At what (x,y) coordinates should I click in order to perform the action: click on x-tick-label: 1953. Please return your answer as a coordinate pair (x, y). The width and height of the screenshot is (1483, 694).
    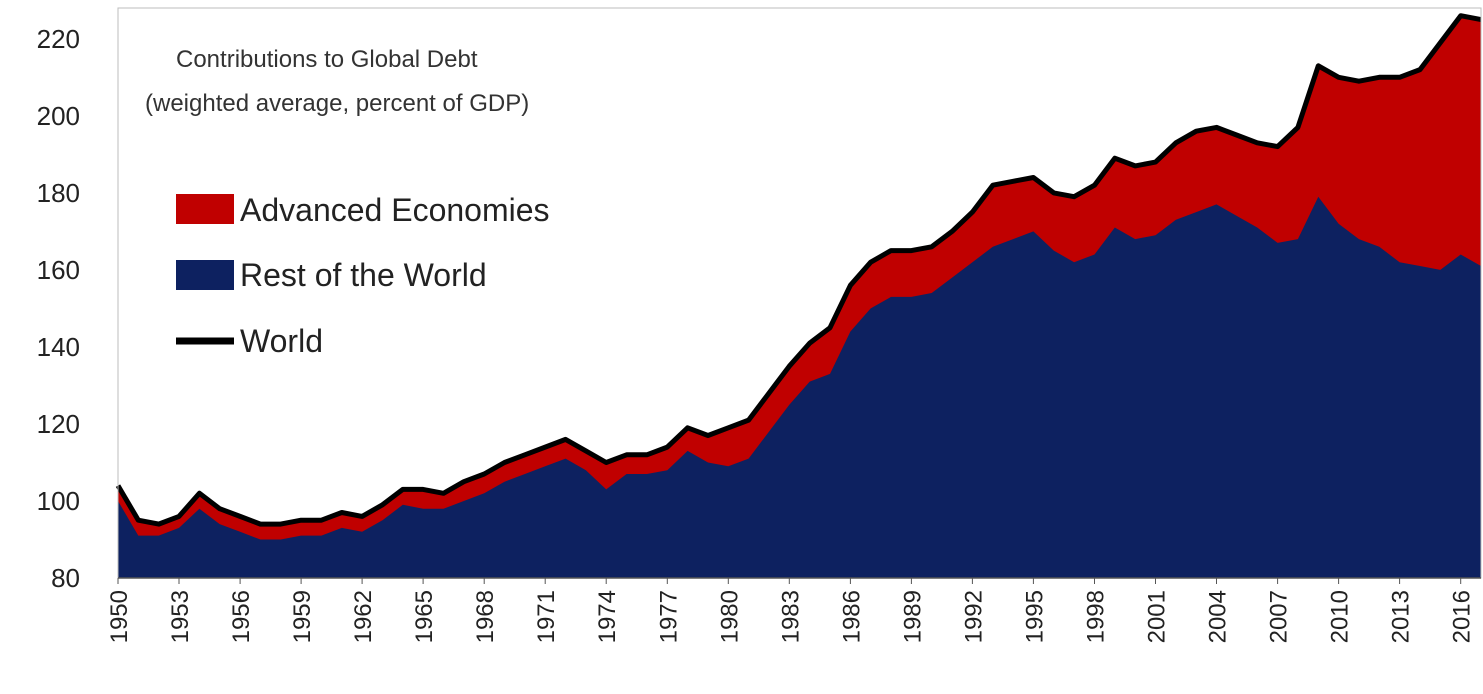
    Looking at the image, I should click on (180, 616).